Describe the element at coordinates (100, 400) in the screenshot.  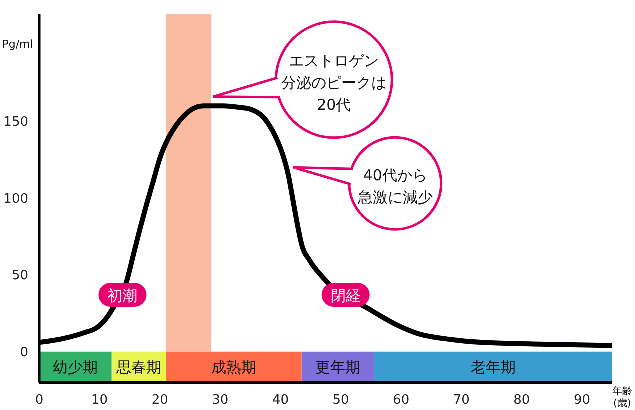
I see `x-tick-label: 10` at that location.